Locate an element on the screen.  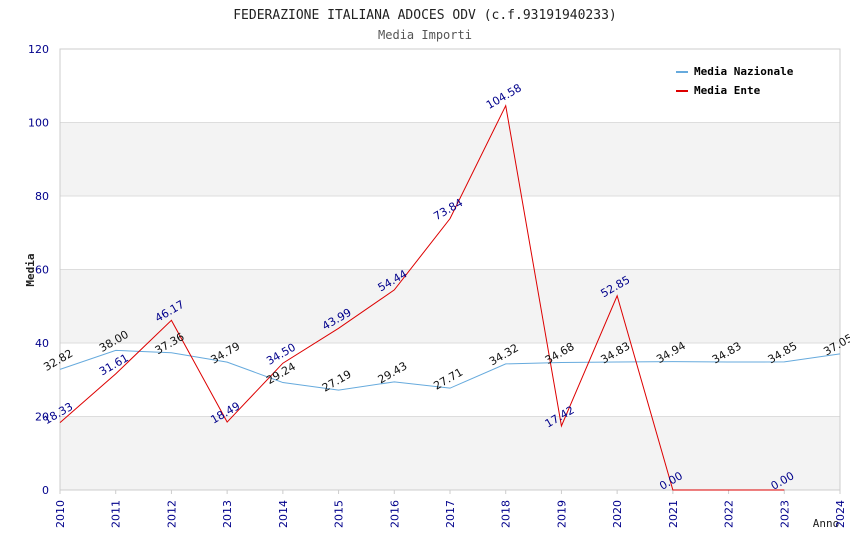
x-tick-label: 2023 is located at coordinates (784, 514).